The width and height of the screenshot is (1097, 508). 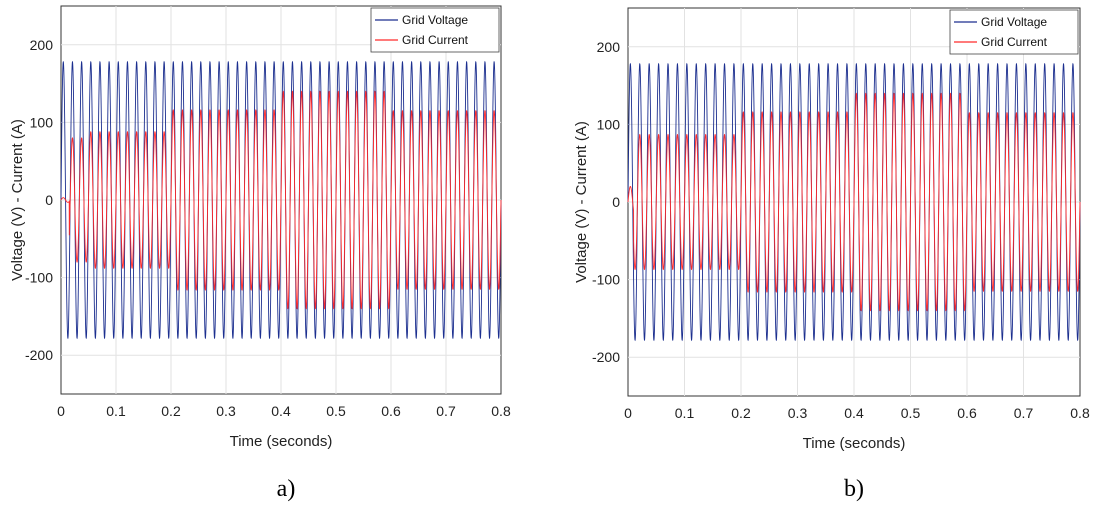 I want to click on legend-a: Grid Voltage Grid Current, so click(x=435, y=30).